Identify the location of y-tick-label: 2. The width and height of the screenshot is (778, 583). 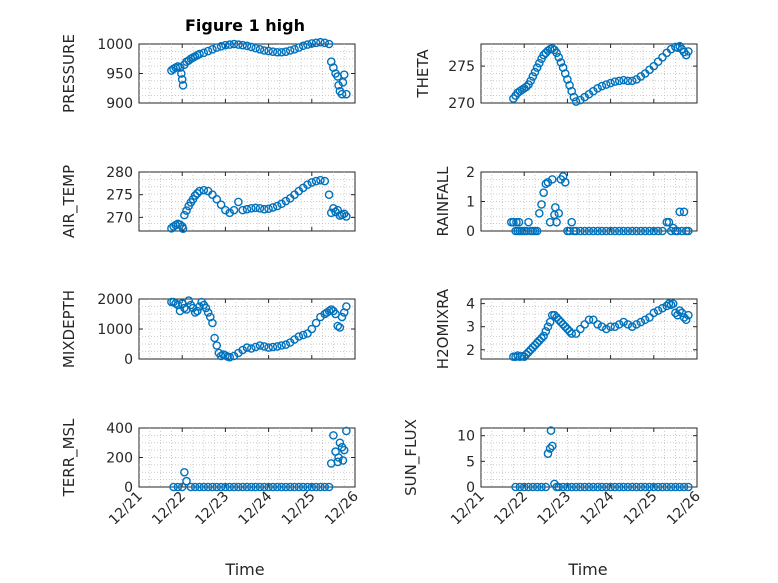
(470, 351).